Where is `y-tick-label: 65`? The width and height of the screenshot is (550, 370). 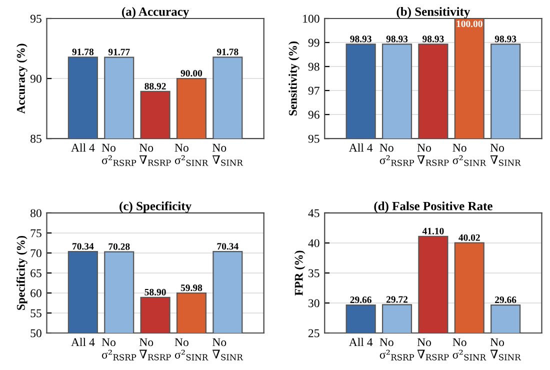
y-tick-label: 65 is located at coordinates (36, 273).